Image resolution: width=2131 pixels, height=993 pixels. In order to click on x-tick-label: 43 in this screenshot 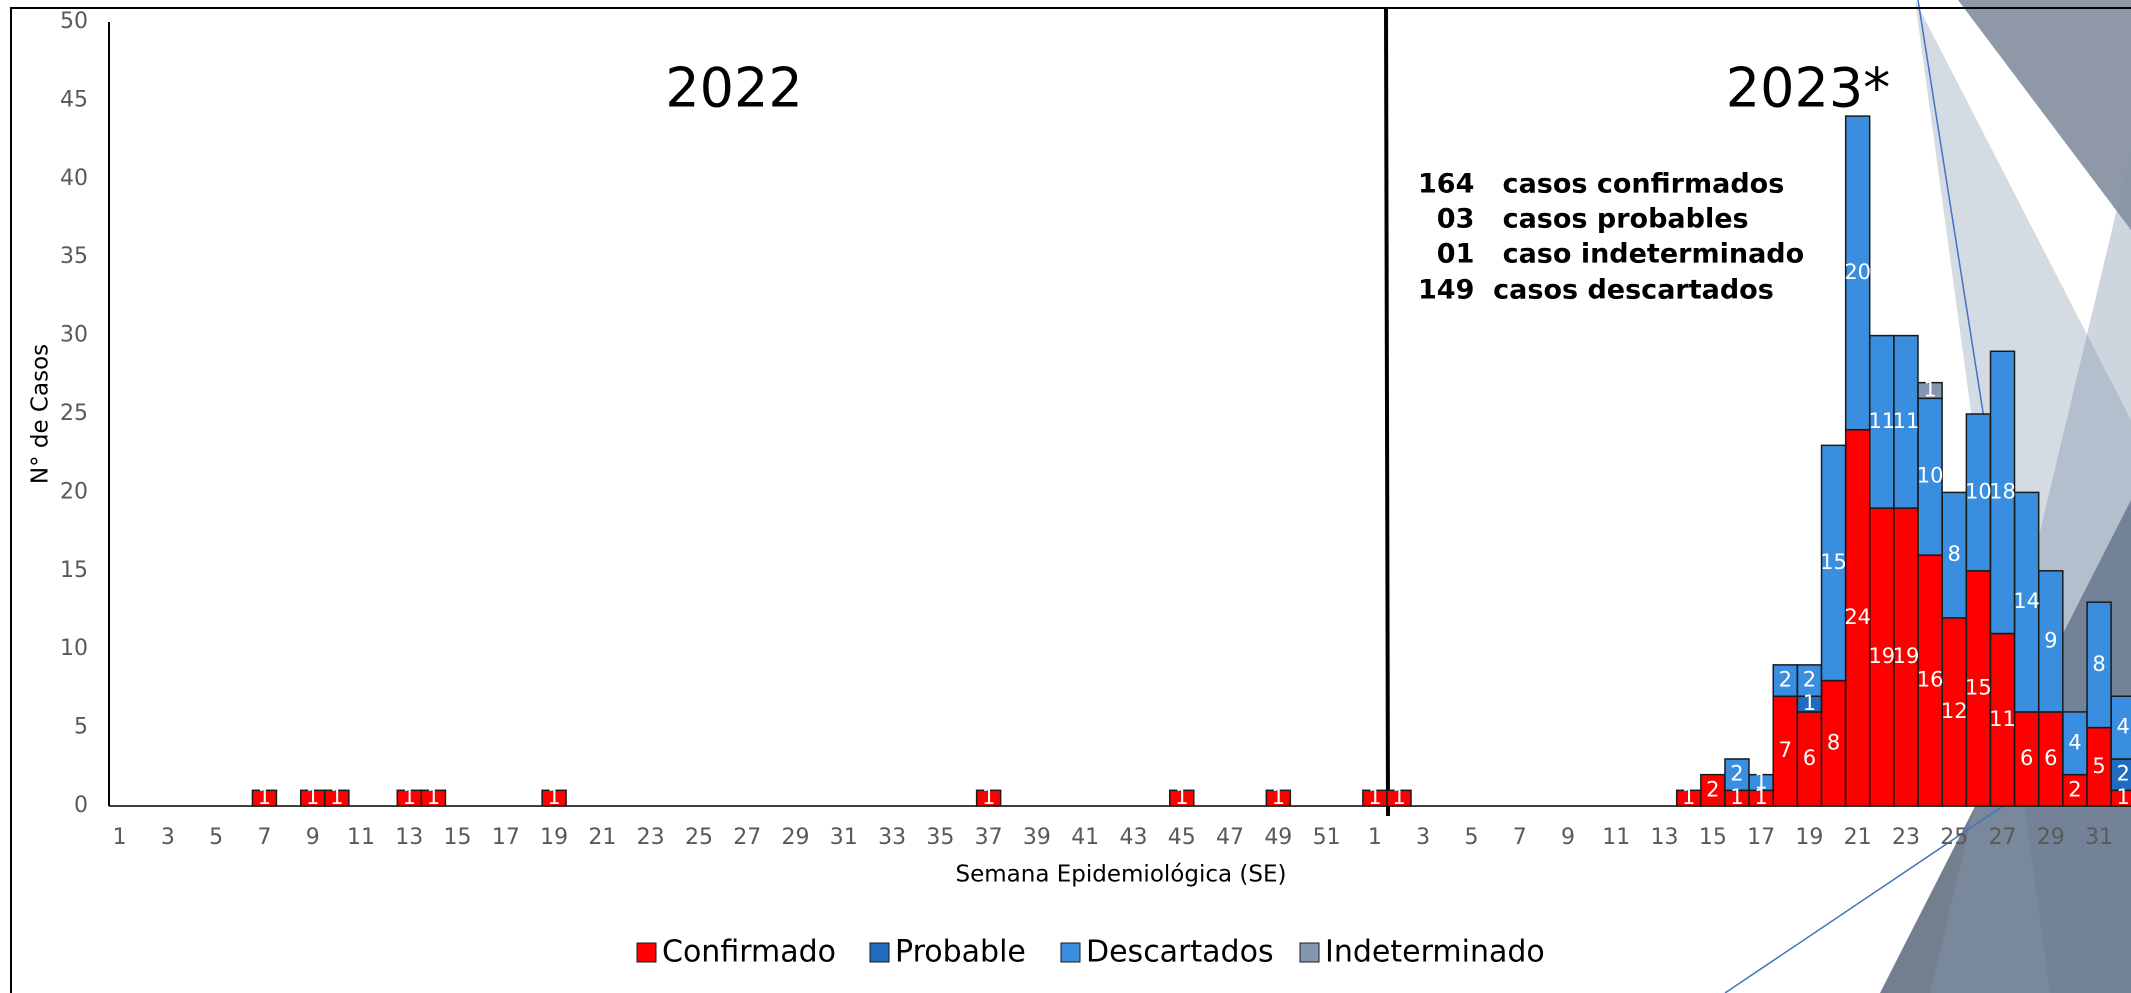, I will do `click(1133, 837)`.